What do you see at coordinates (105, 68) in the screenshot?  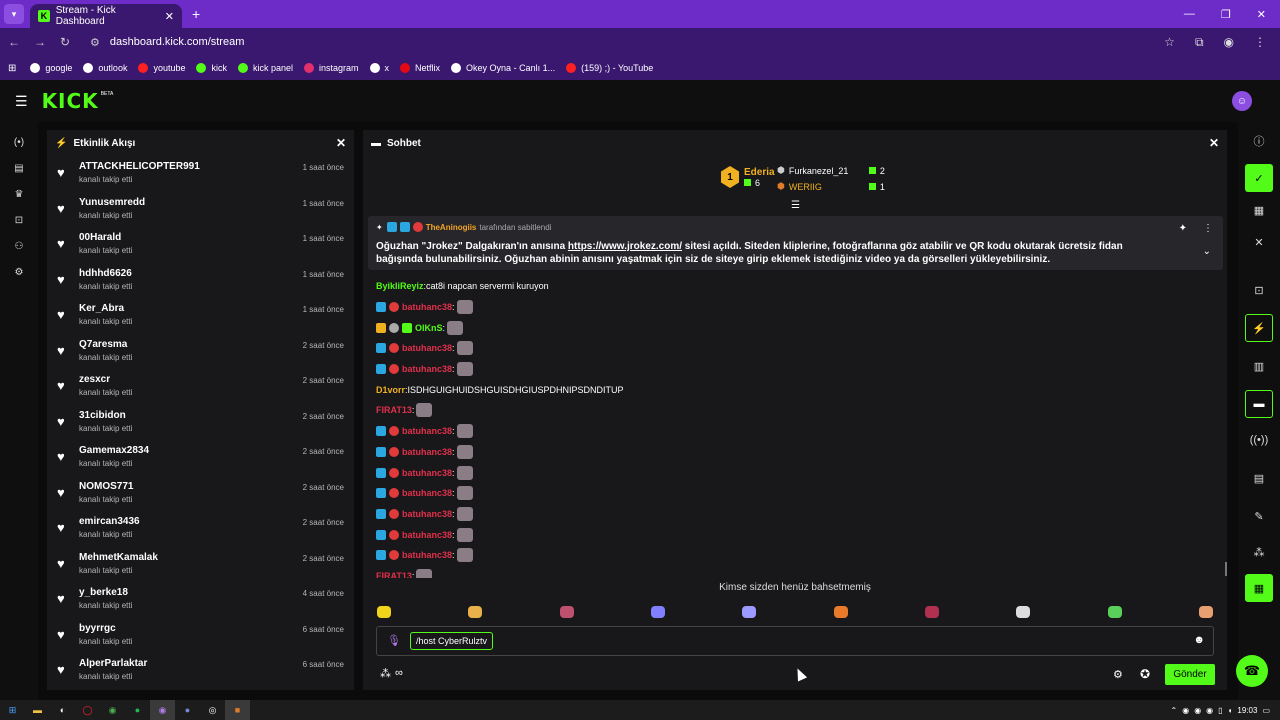 I see `bookmark-item: outlook` at bounding box center [105, 68].